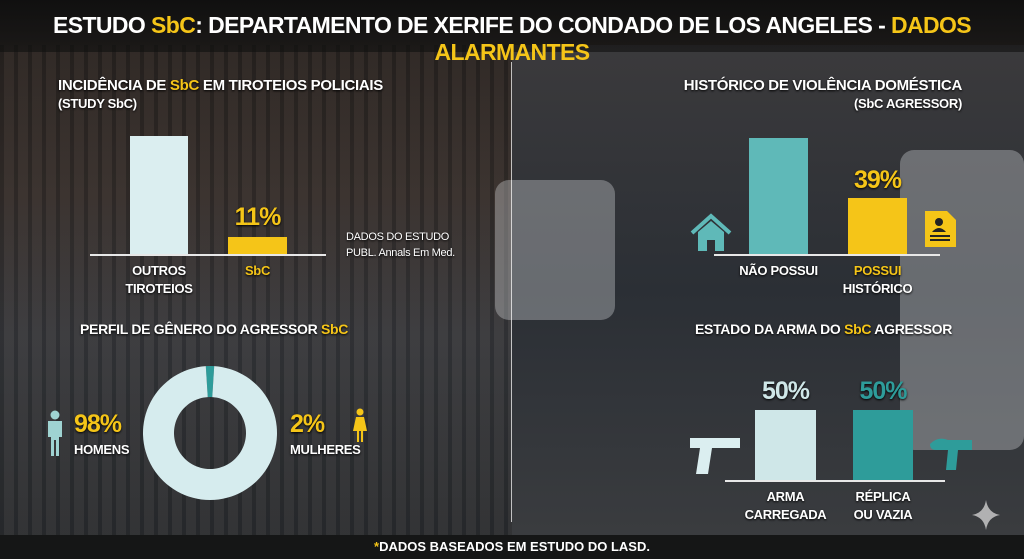 The height and width of the screenshot is (559, 1024). What do you see at coordinates (940, 229) in the screenshot?
I see `document-person-icon` at bounding box center [940, 229].